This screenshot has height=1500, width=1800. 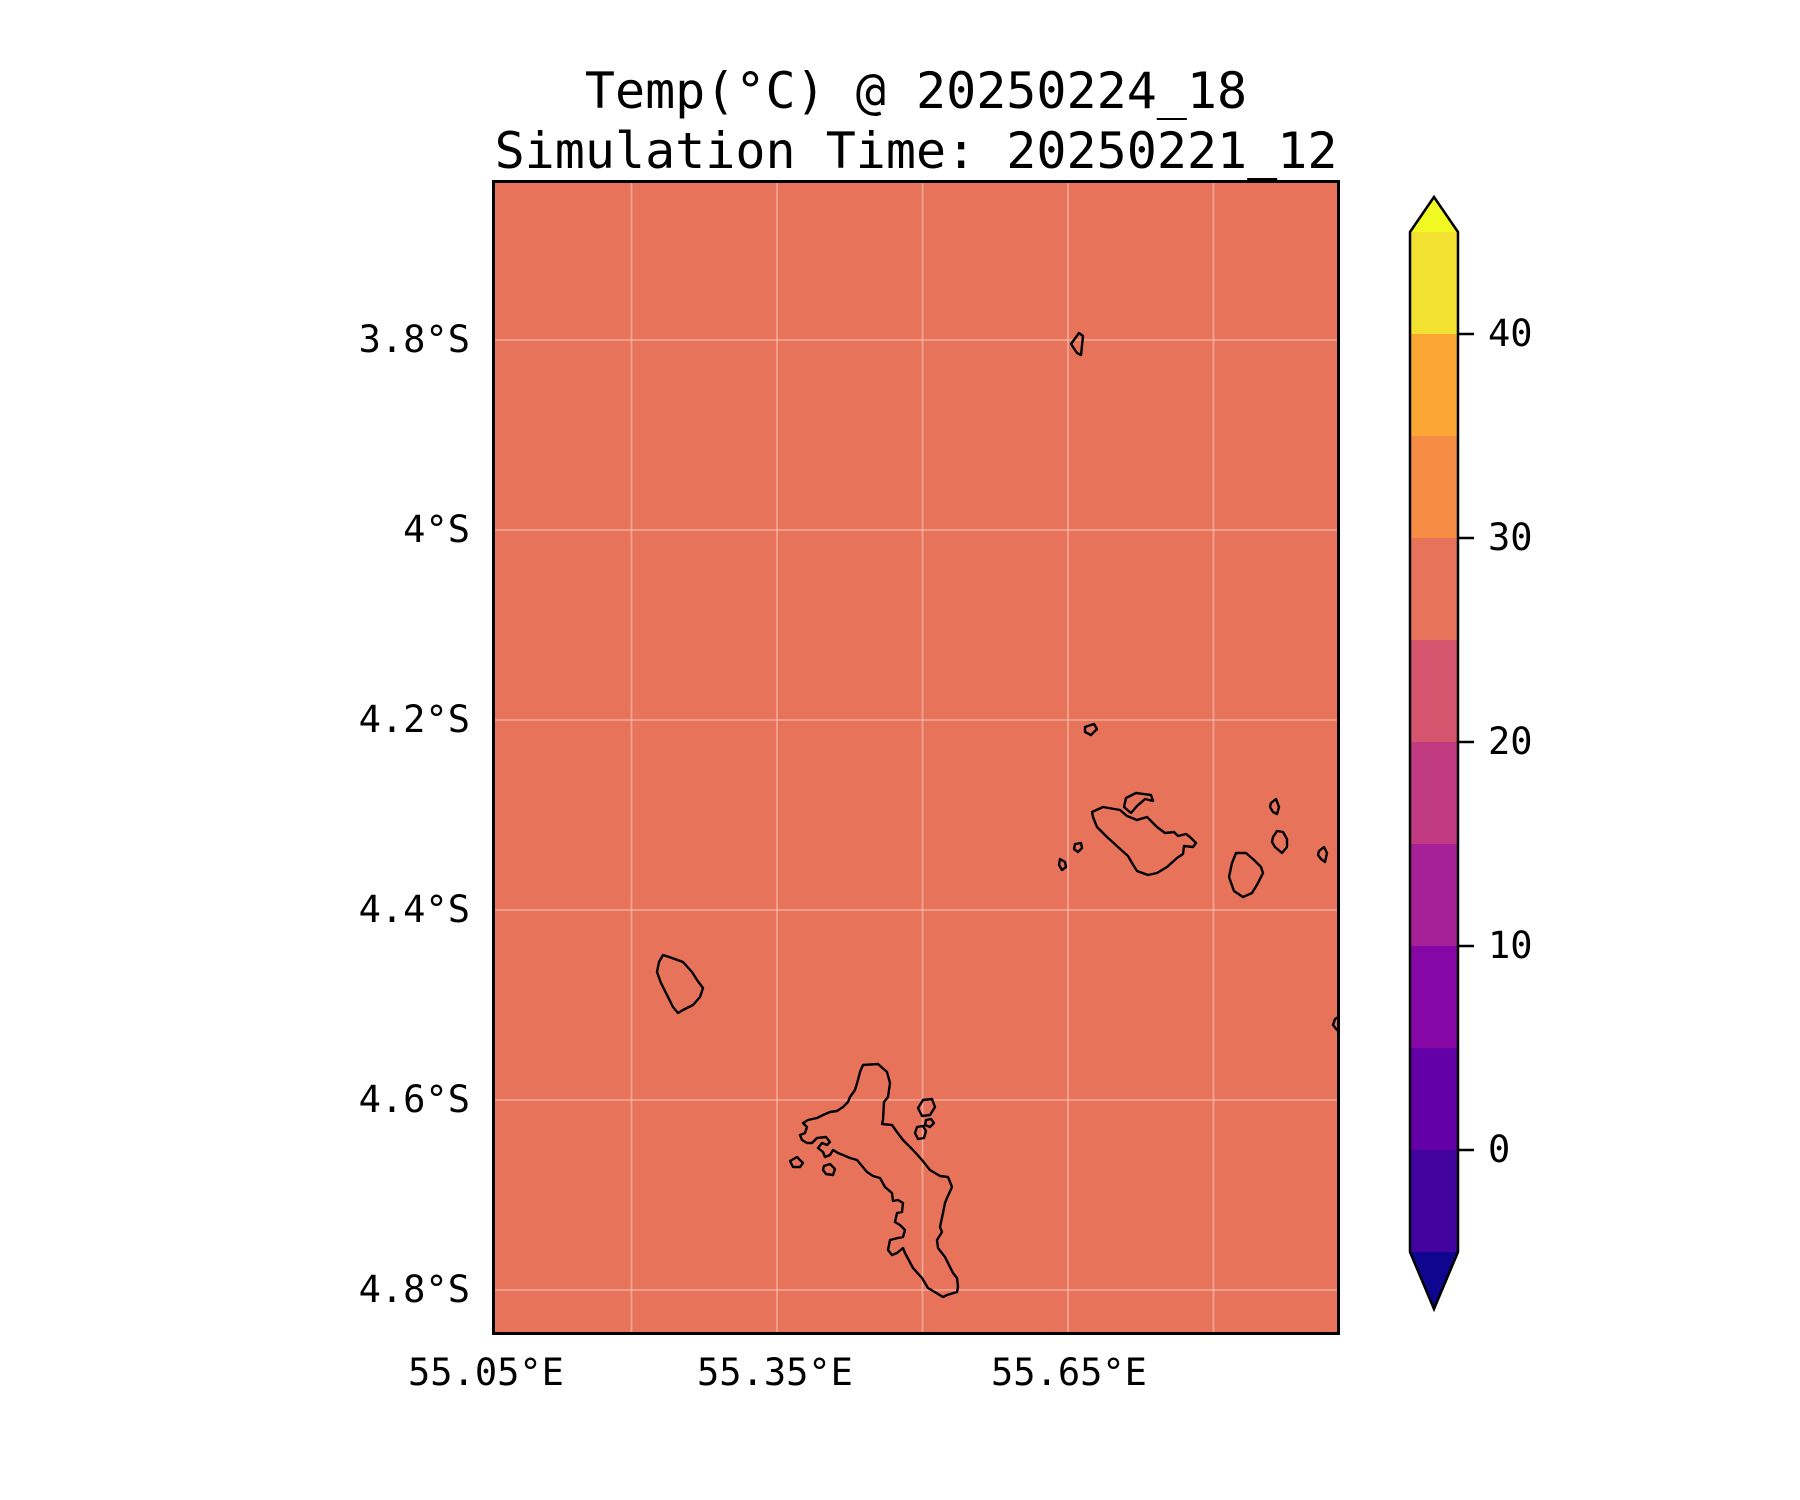 What do you see at coordinates (1434, 589) in the screenshot?
I see `colorbar-segment-25–30` at bounding box center [1434, 589].